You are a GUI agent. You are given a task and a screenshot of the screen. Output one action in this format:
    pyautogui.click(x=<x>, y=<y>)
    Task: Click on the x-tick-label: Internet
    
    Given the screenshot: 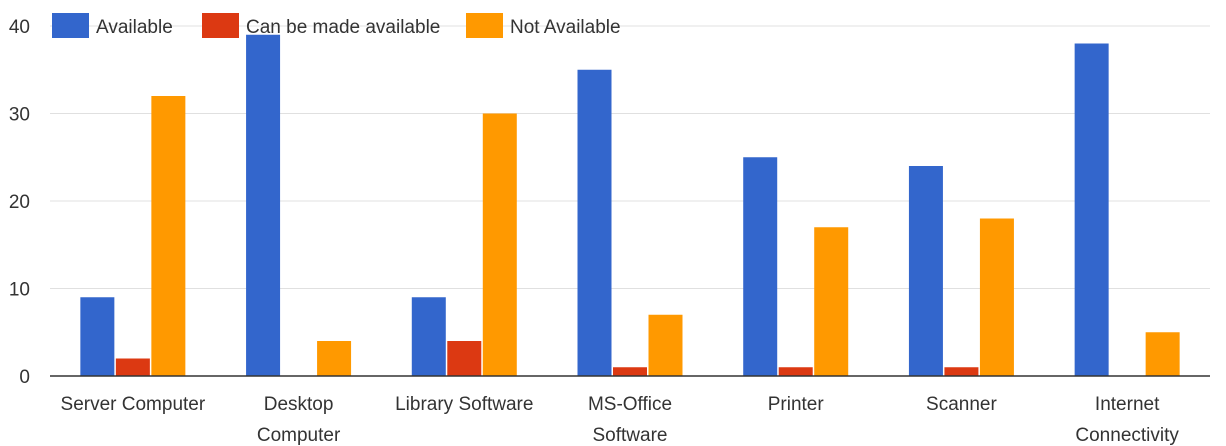 What is the action you would take?
    pyautogui.click(x=1127, y=404)
    